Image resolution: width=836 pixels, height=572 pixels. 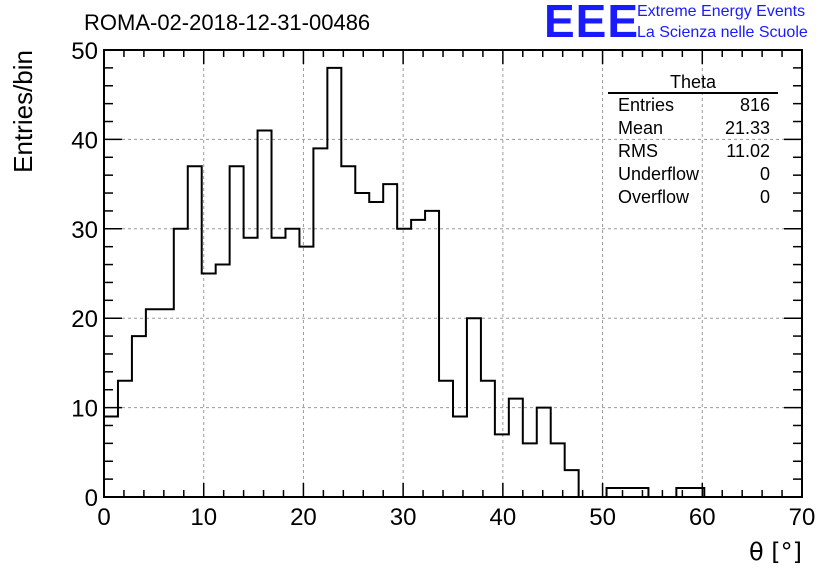 I want to click on y-tick-label: 30, so click(x=84, y=230).